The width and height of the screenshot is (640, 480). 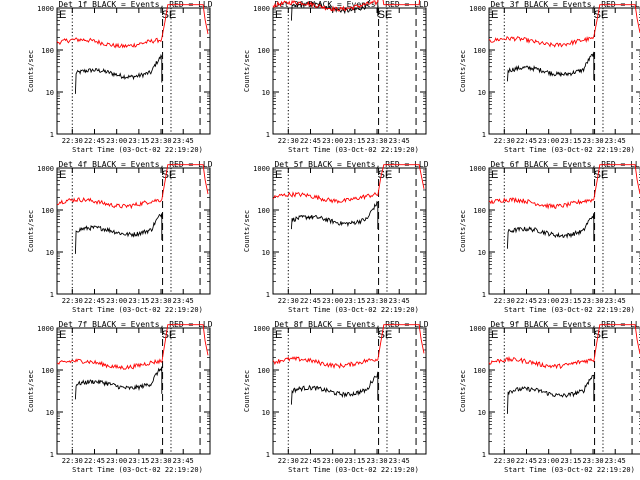 I want to click on panel-title: Det 5f BLACK = Events, RED = LLD, so click(x=351, y=164).